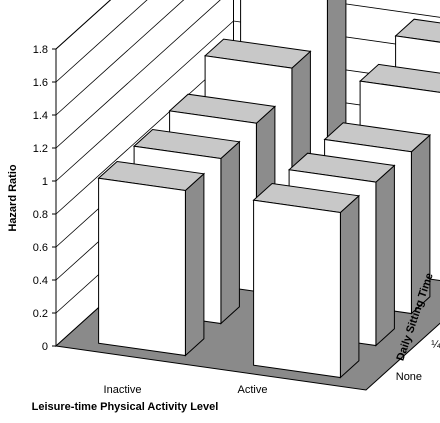 The width and height of the screenshot is (440, 423). I want to click on y-tick-label: 0.8, so click(40, 215).